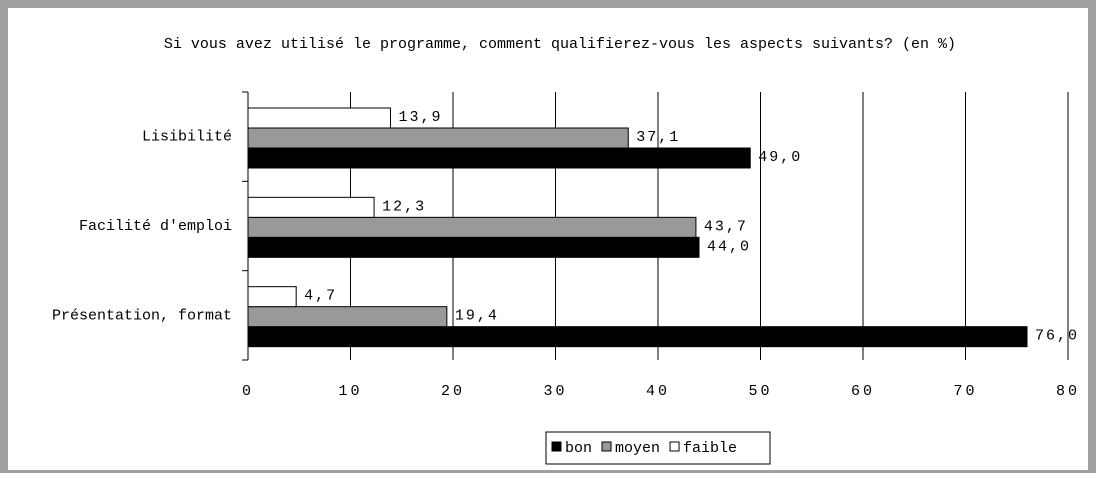  What do you see at coordinates (780, 157) in the screenshot?
I see `value-label: 49,0` at bounding box center [780, 157].